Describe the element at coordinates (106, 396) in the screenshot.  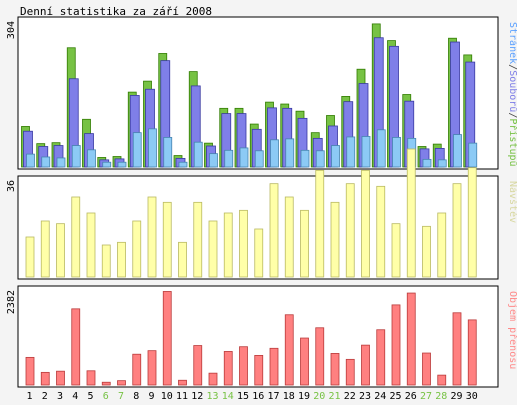
I see `day-tick-label: 6` at that location.